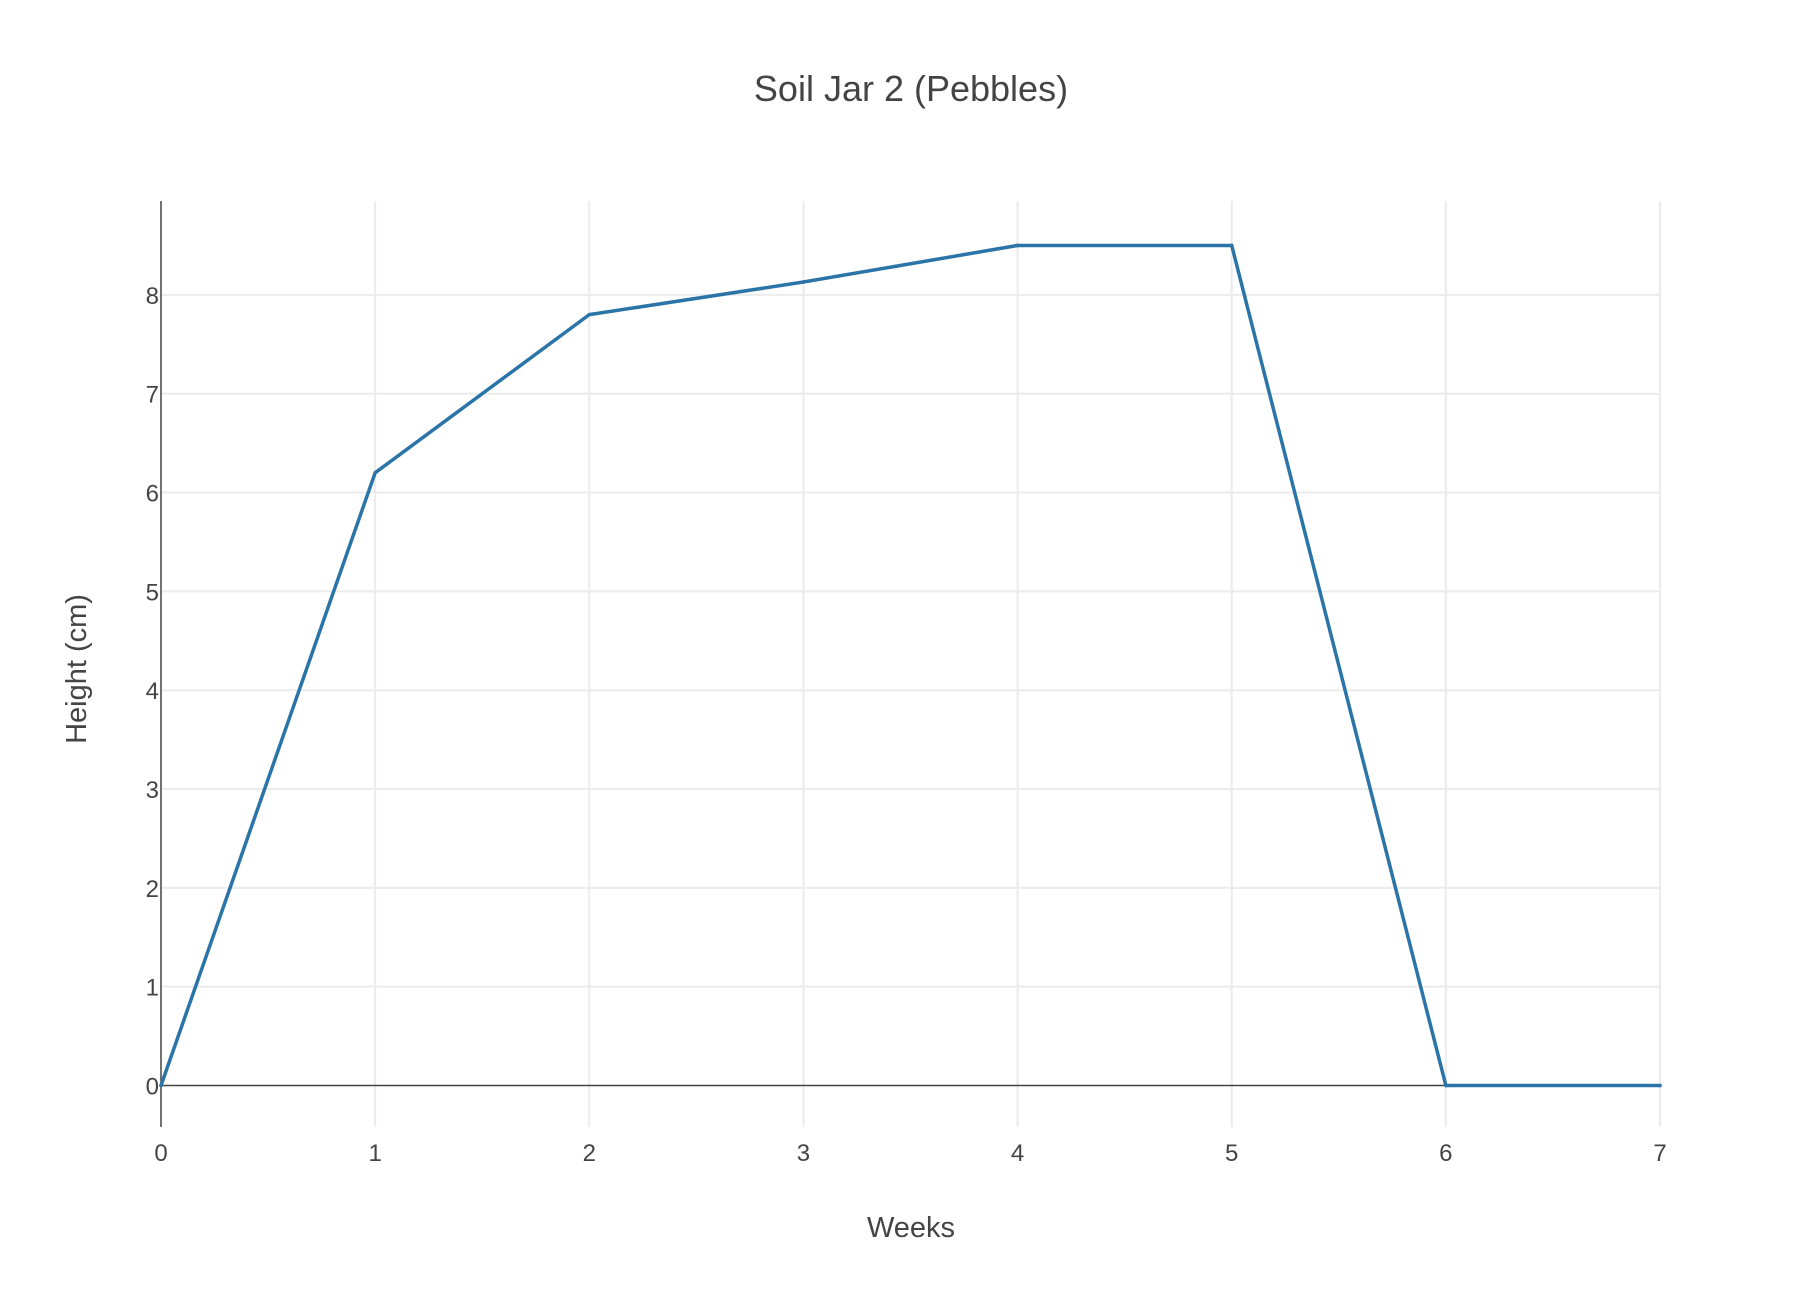 This screenshot has width=1810, height=1289. What do you see at coordinates (152, 691) in the screenshot?
I see `y-tick-label: 4` at bounding box center [152, 691].